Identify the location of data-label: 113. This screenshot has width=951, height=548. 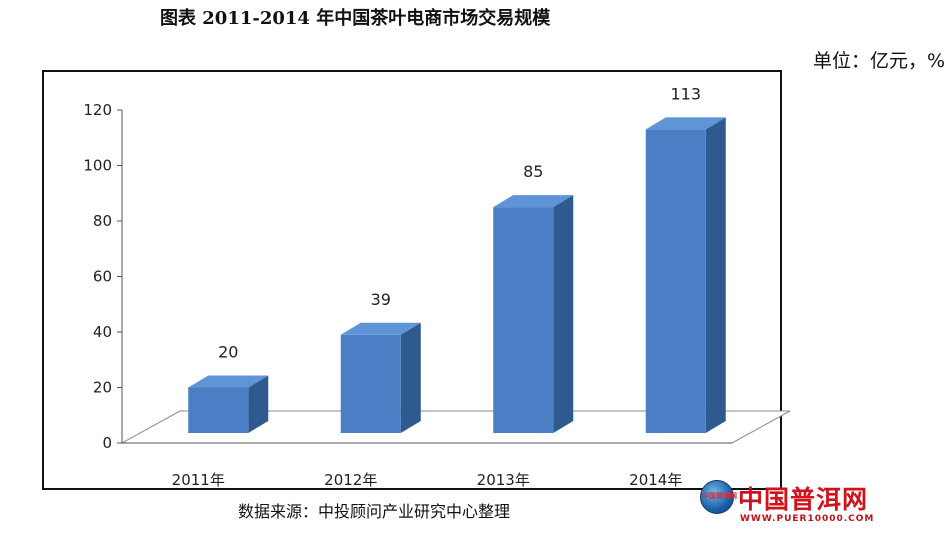
(685, 93).